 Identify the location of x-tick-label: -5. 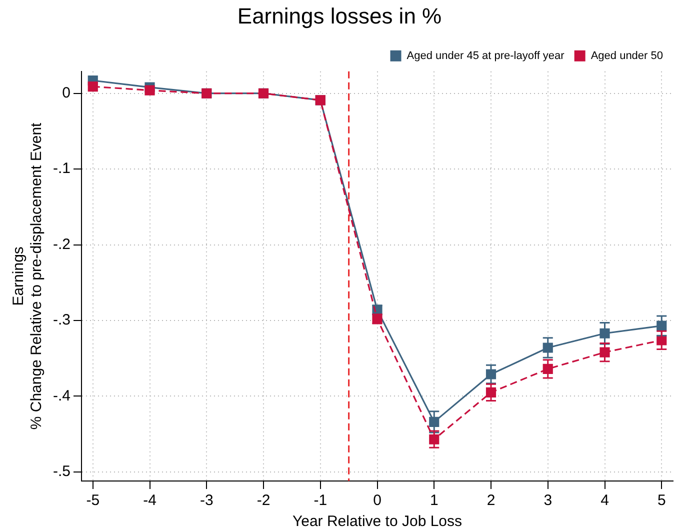
(93, 501).